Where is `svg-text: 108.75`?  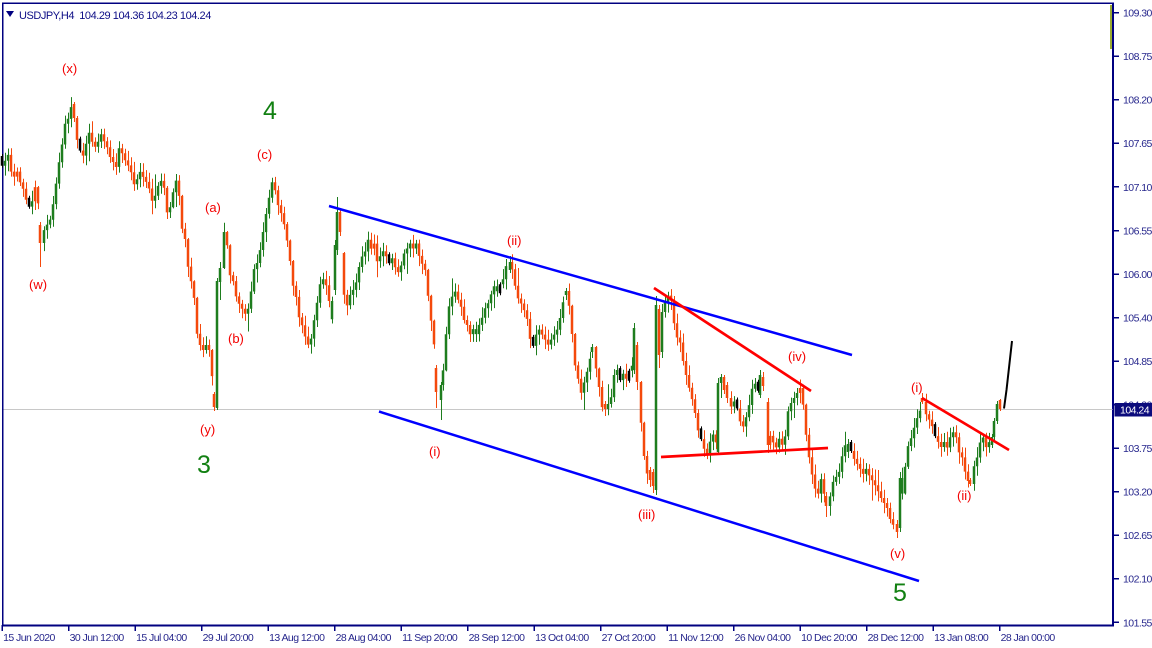 svg-text: 108.75 is located at coordinates (1137, 57).